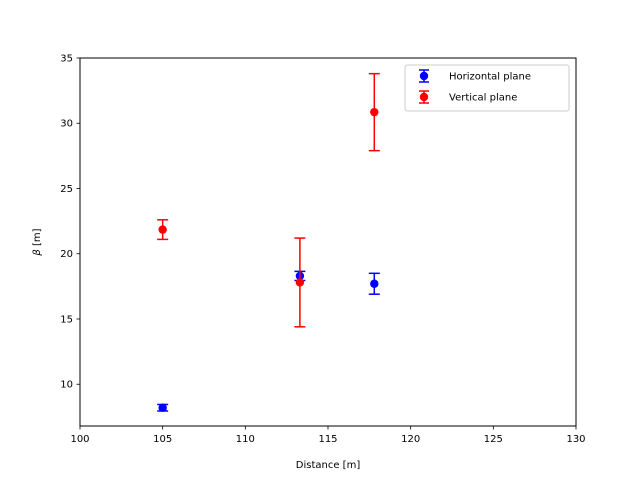 The width and height of the screenshot is (640, 480). I want to click on y-axis-label-unit: [m], so click(37, 238).